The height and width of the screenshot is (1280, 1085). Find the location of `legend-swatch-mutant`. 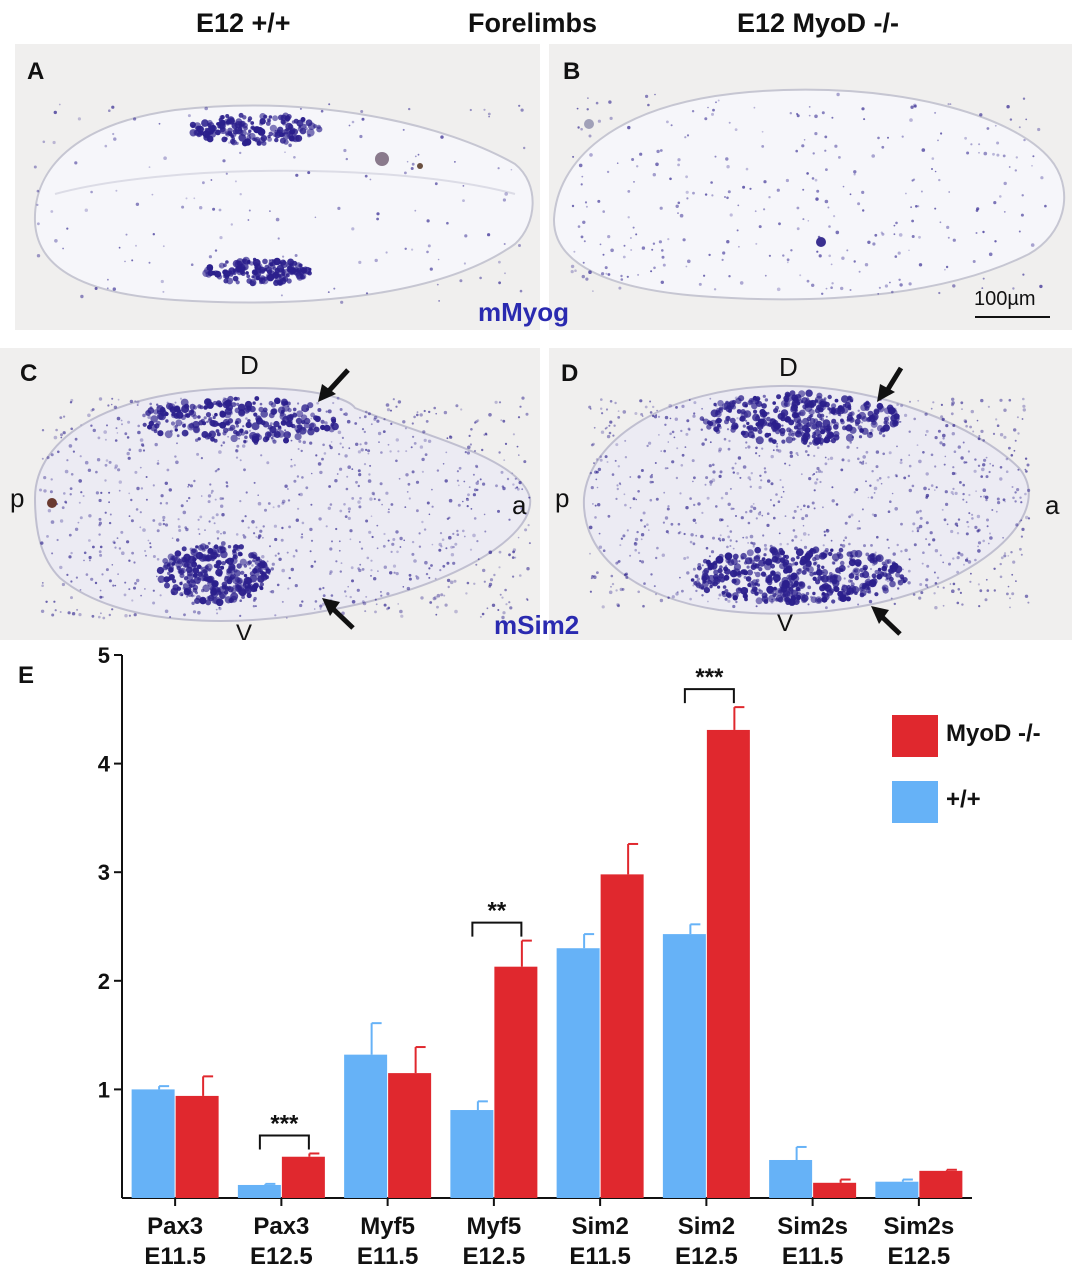

legend-swatch-mutant is located at coordinates (915, 736).